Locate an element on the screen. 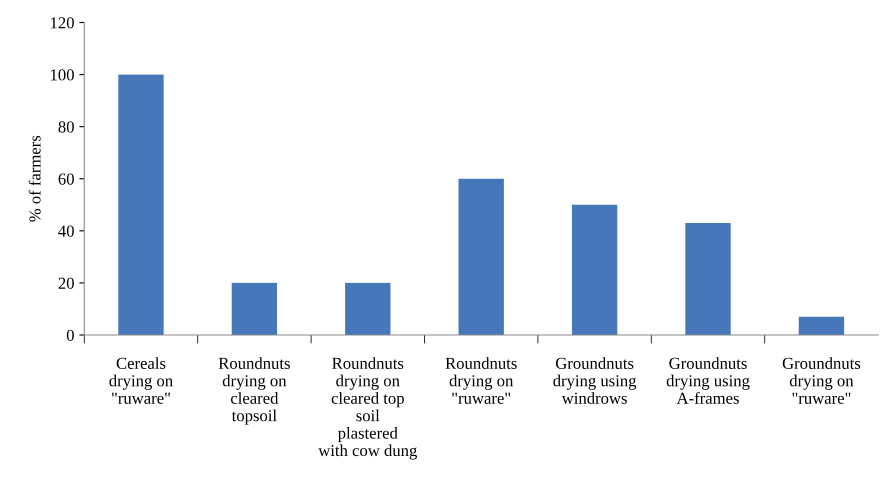  x-tick-label: Groundnuts drying on "ruware" is located at coordinates (821, 380).